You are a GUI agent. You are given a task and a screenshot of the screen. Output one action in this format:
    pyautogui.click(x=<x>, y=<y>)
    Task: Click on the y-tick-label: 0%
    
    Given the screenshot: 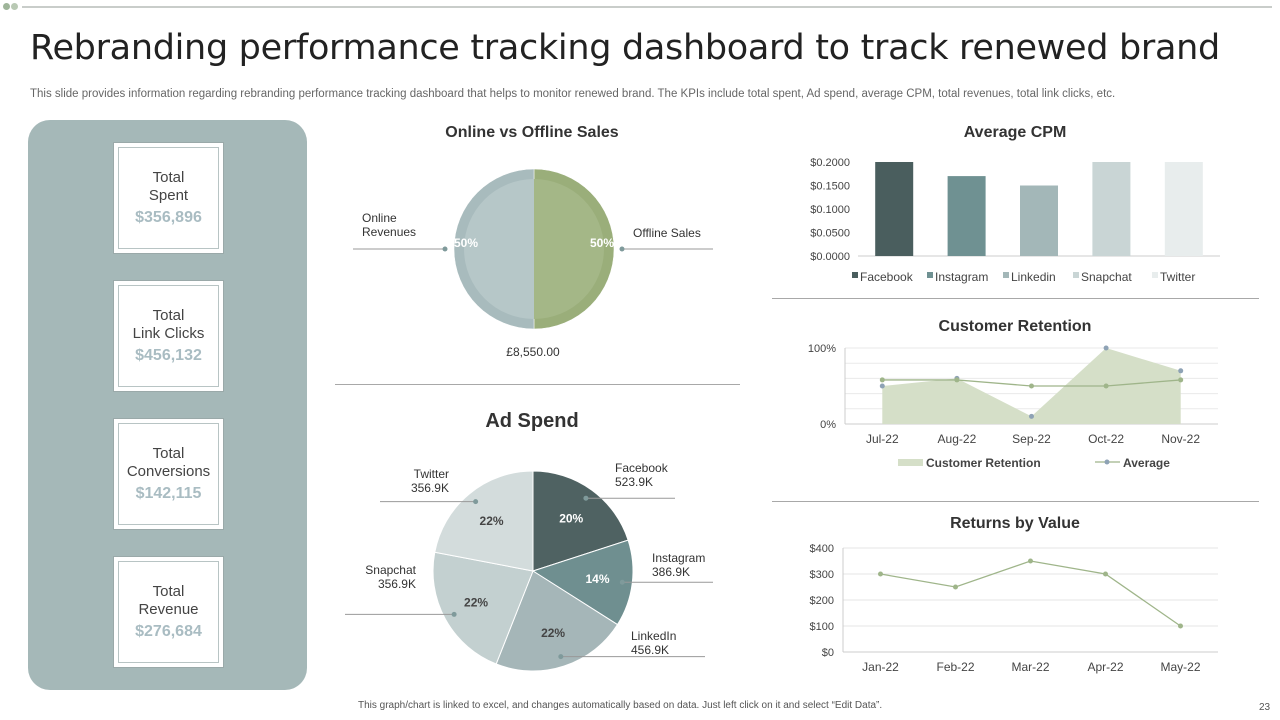 What is the action you would take?
    pyautogui.click(x=828, y=425)
    